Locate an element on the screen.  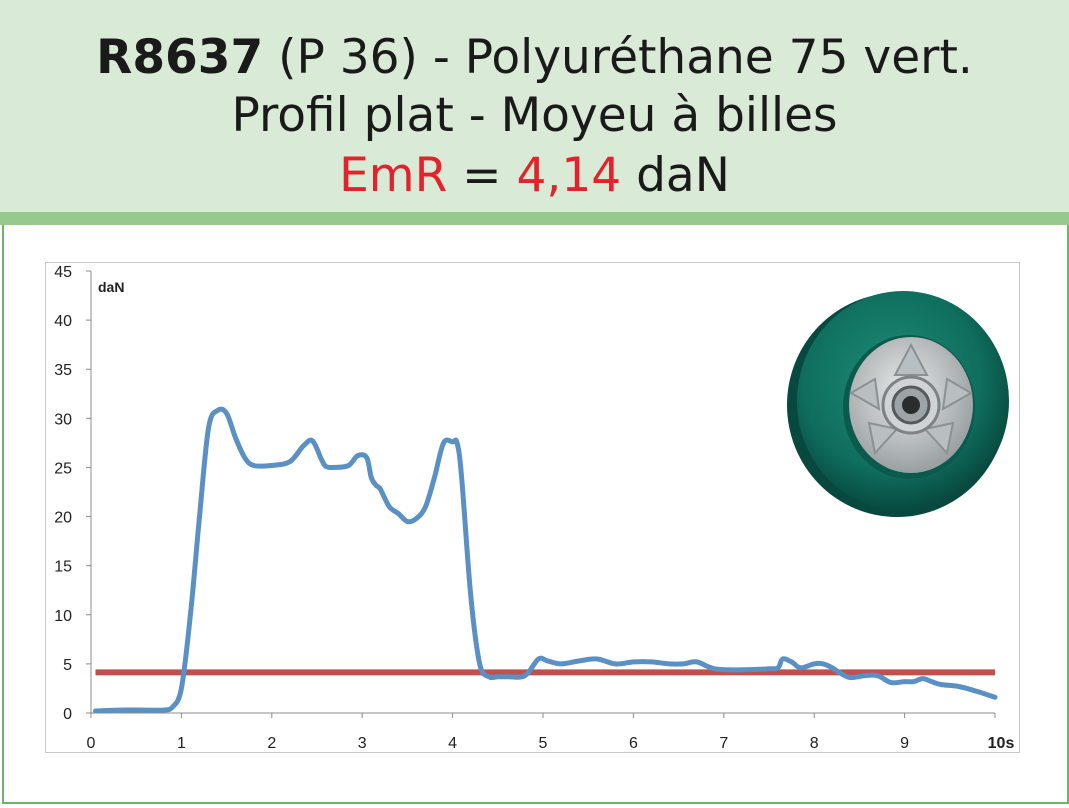
x-tick-label: 3 is located at coordinates (362, 743).